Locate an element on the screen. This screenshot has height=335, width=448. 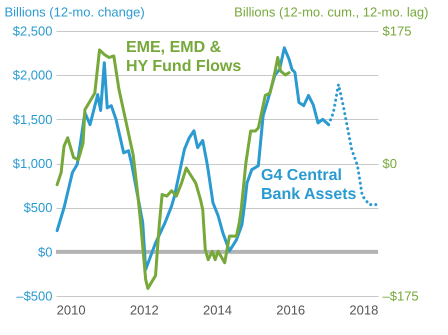
series-label: G4 Central Bank Assets is located at coordinates (309, 185).